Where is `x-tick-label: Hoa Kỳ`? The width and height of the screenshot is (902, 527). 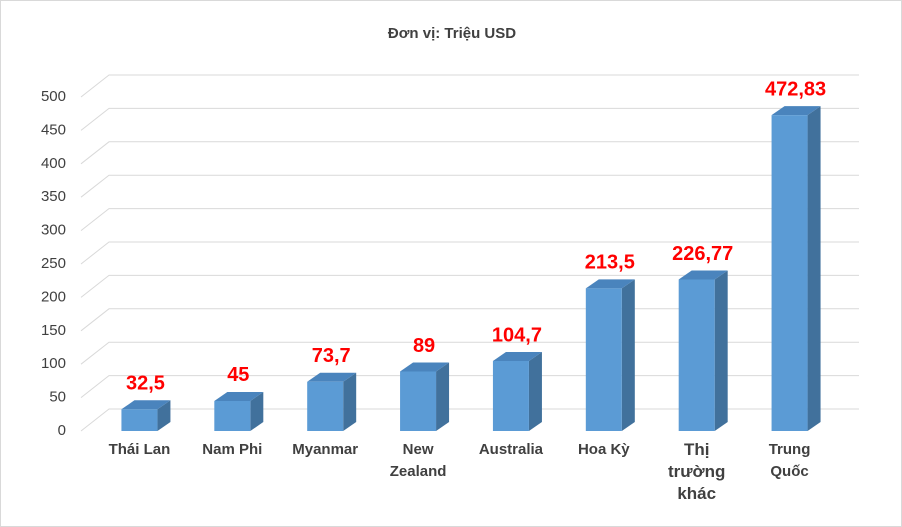
x-tick-label: Hoa Kỳ is located at coordinates (603, 449).